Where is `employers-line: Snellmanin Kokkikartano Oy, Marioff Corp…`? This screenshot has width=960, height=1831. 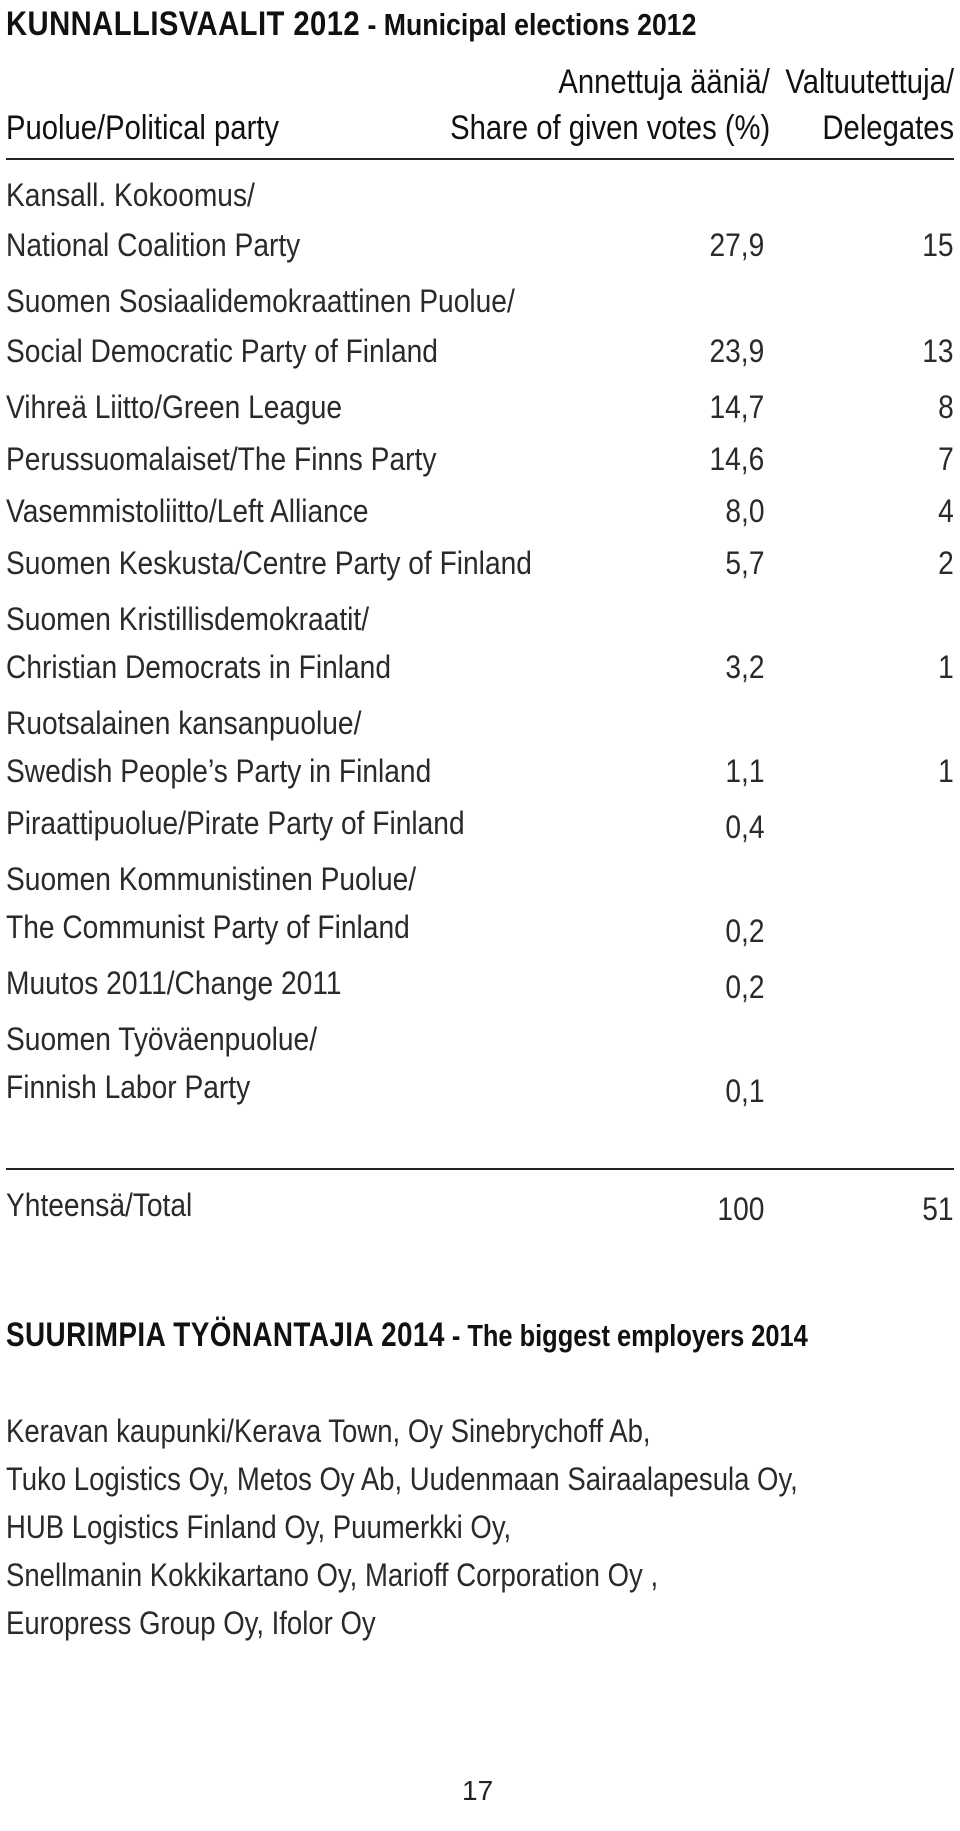
employers-line: Snellmanin Kokkikartano Oy, Marioff Corp… is located at coordinates (332, 1575).